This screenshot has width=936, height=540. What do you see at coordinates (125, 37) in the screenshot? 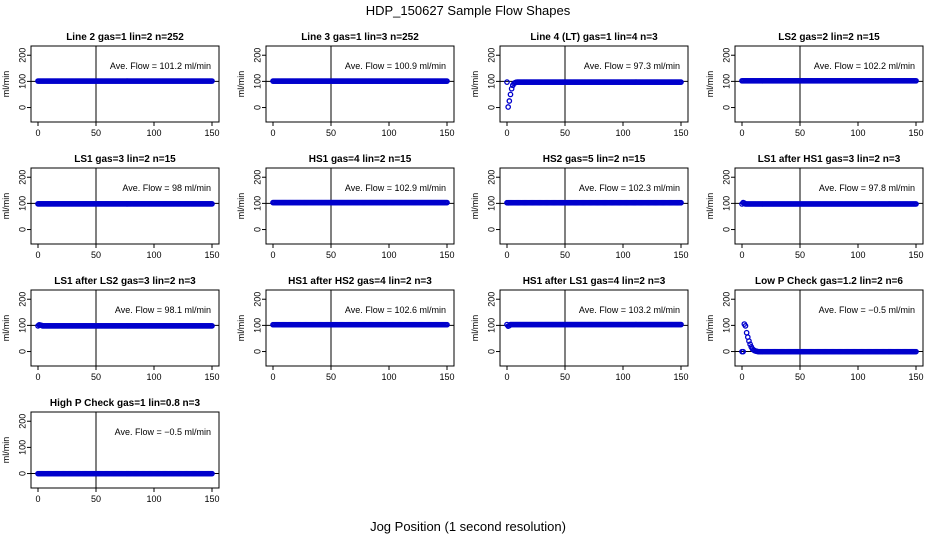
I see `chart-title: Line 2 gas=1 lin=2 n=252` at bounding box center [125, 37].